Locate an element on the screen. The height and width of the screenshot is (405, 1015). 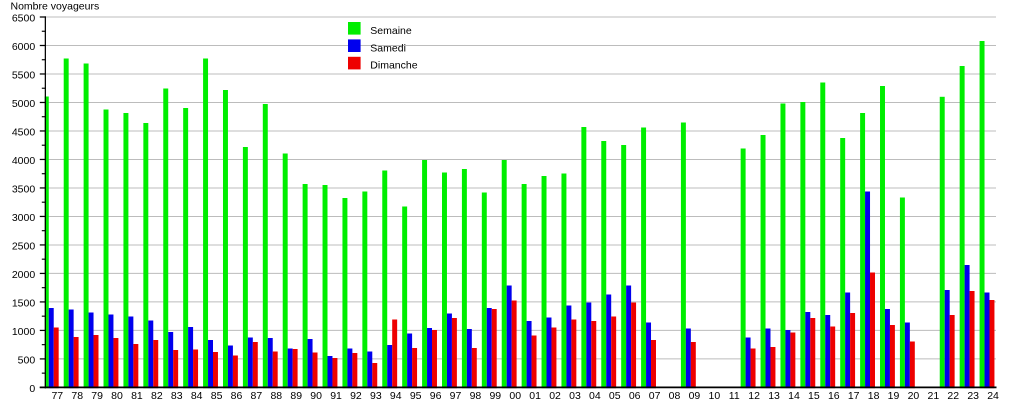
svg-text: 4500 is located at coordinates (24, 132).